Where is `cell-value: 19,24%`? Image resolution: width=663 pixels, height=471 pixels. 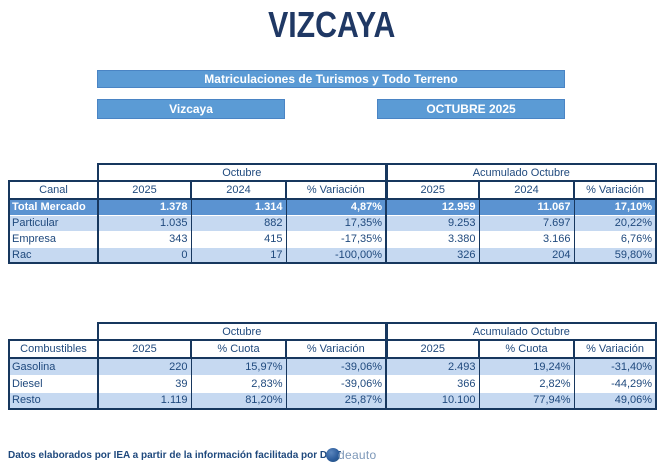
cell-value: 19,24% is located at coordinates (526, 366).